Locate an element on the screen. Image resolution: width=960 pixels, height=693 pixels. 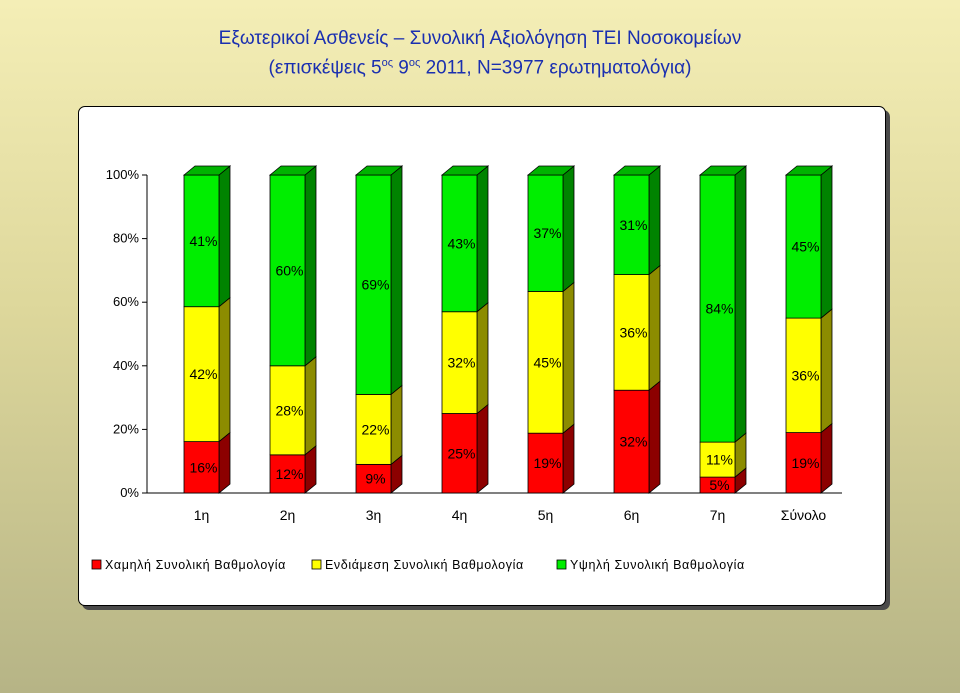
legend-entry: Υψηλή Συνολική Βαθμολογία is located at coordinates (657, 565).